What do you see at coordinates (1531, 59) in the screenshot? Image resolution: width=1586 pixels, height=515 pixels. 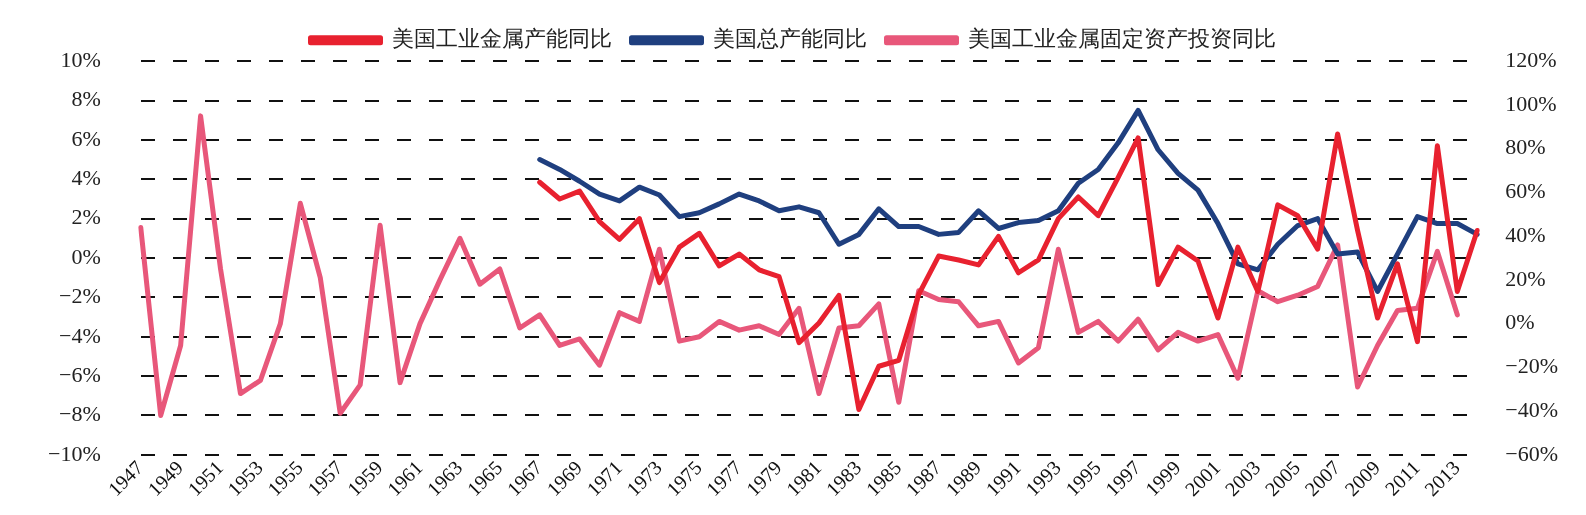 I see `y2-tick-label: 120%` at bounding box center [1531, 59].